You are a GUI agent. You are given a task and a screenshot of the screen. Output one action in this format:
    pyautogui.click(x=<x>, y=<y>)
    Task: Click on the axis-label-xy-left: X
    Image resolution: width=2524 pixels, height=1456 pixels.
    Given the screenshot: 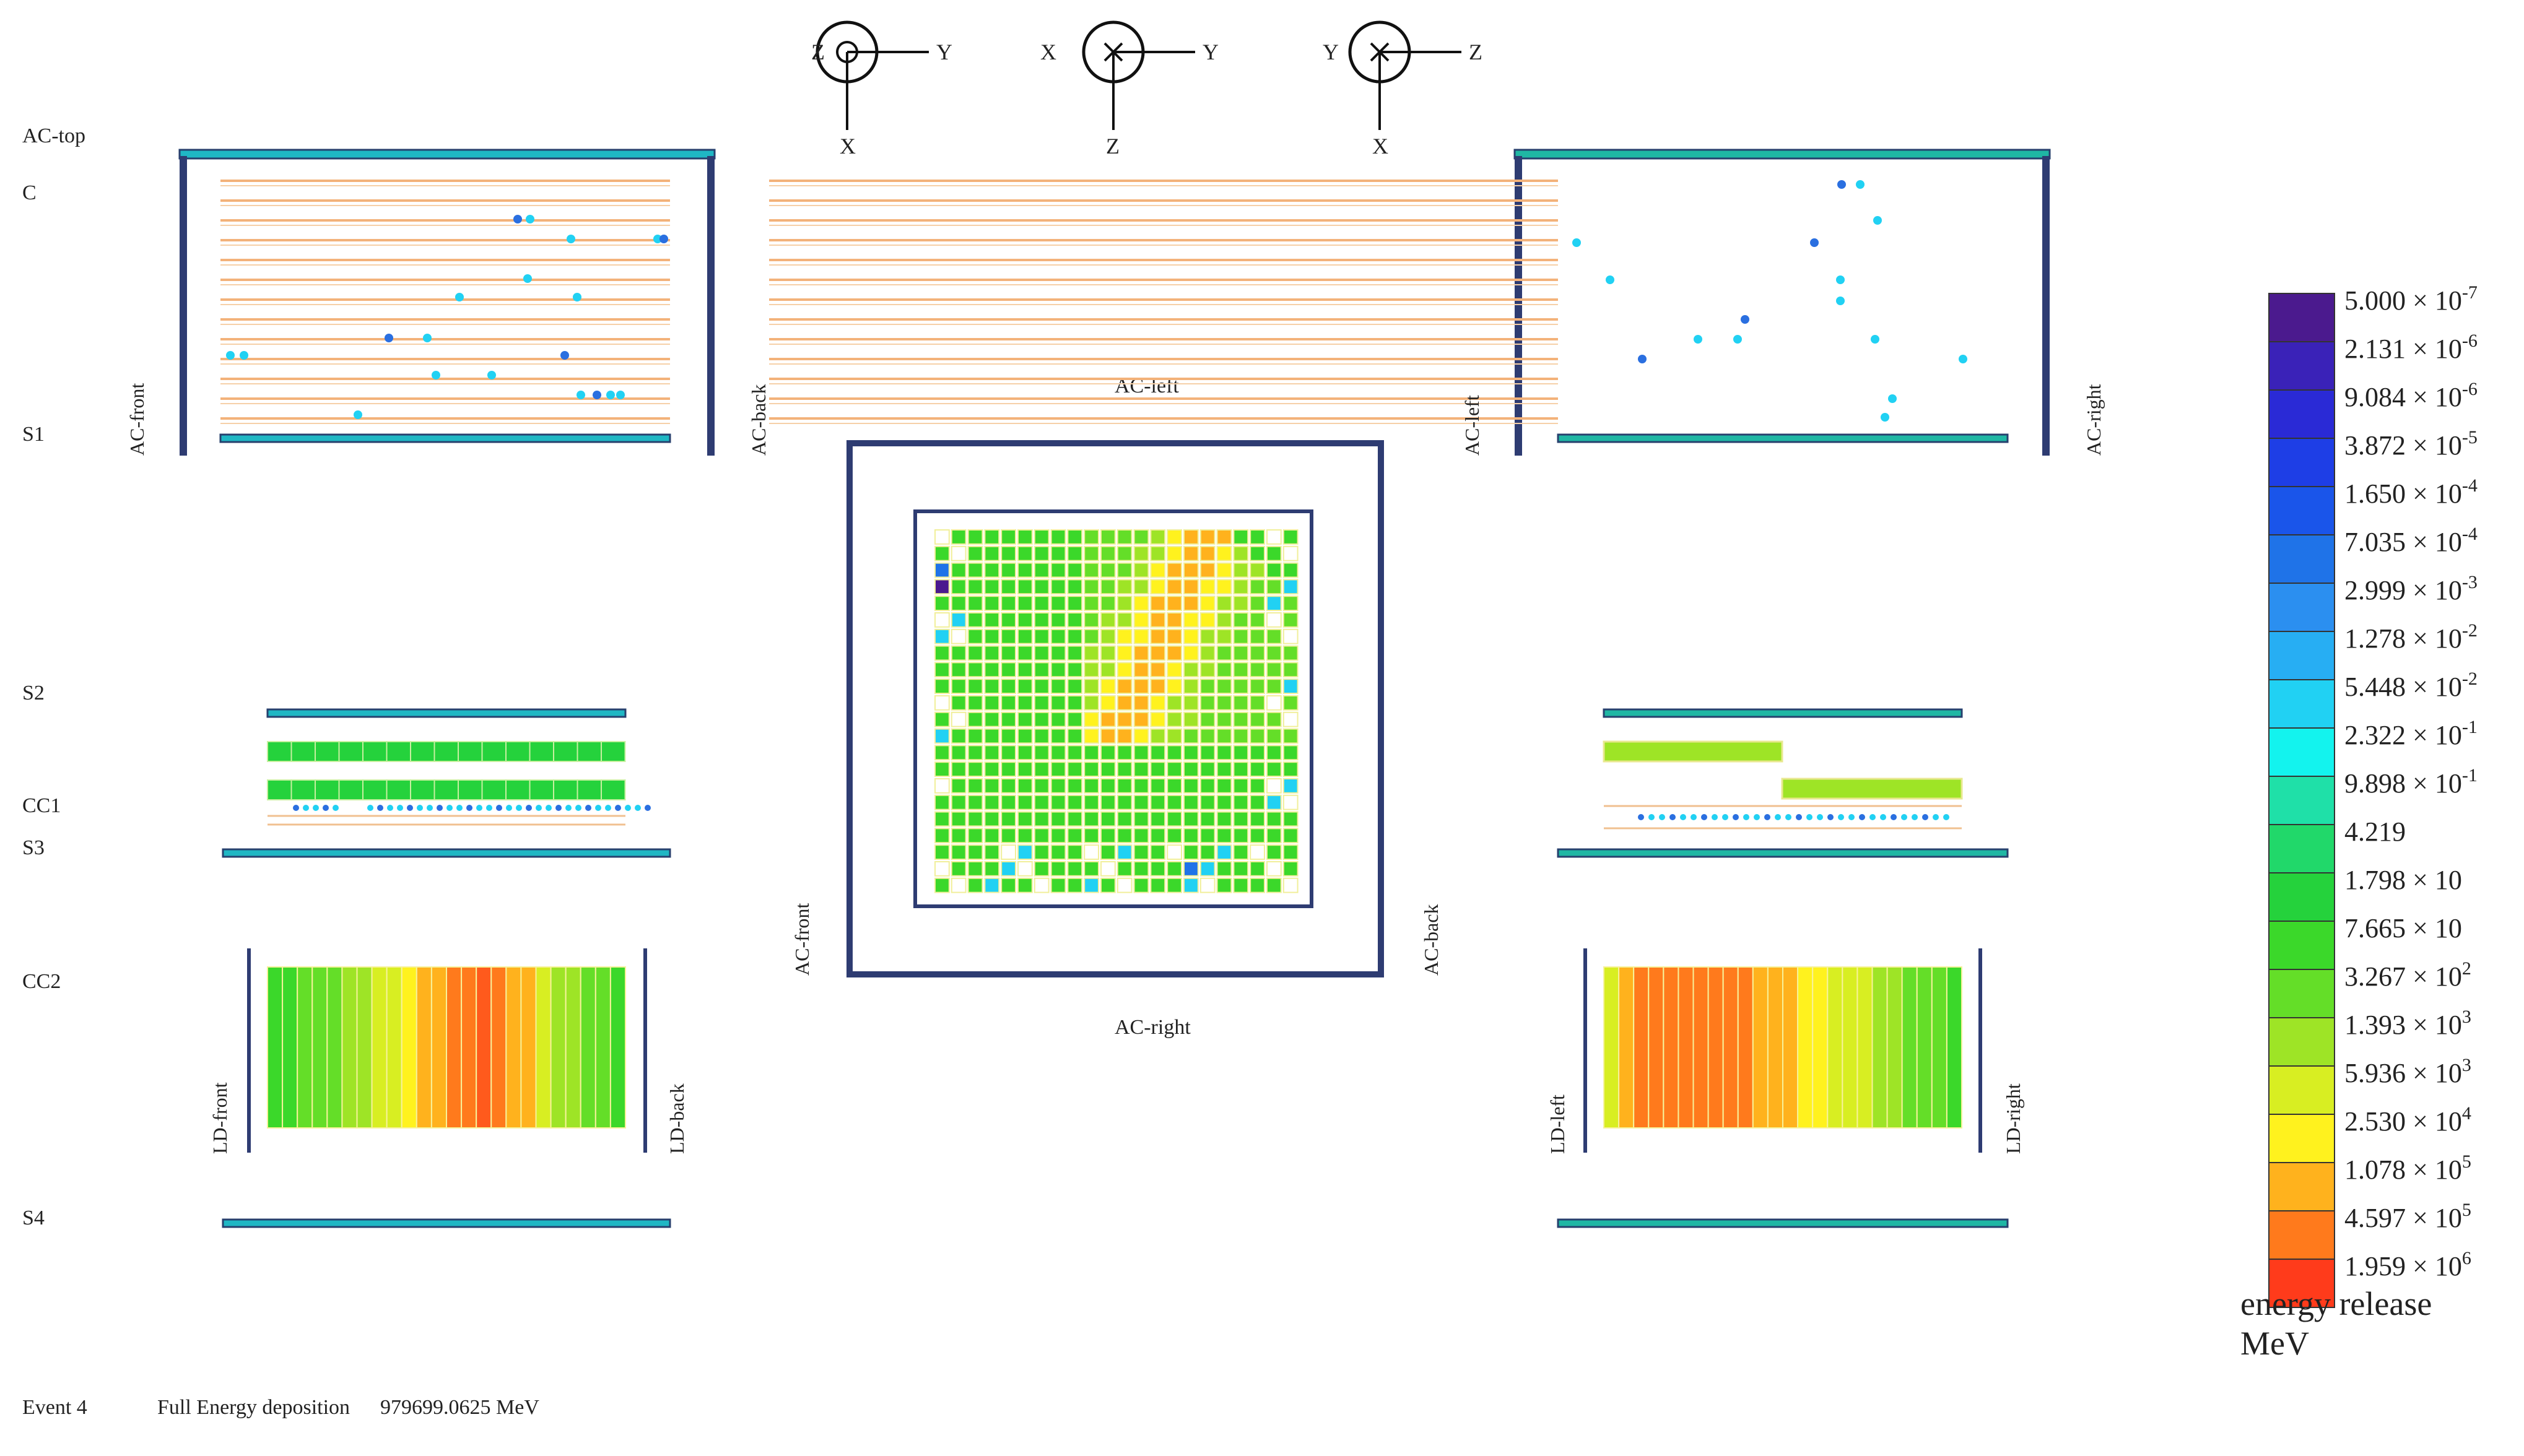 What is the action you would take?
    pyautogui.click(x=1048, y=52)
    